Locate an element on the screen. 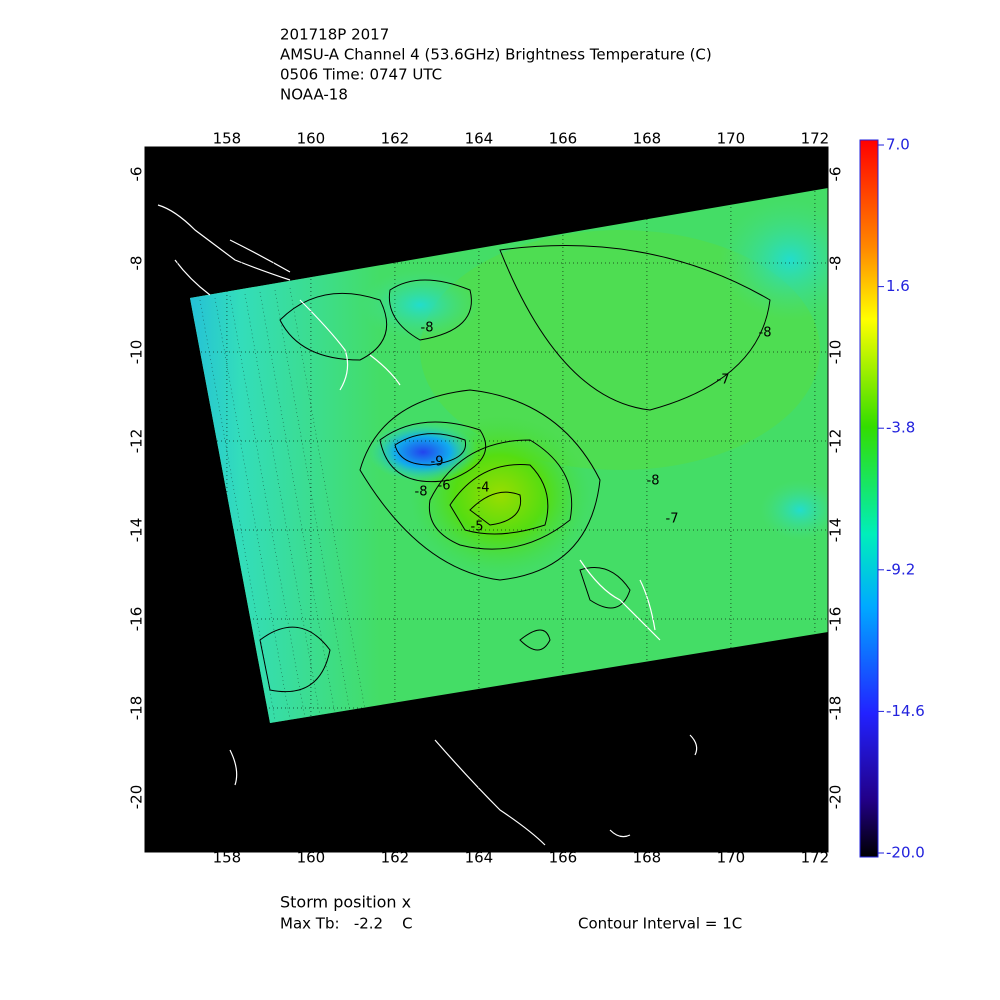 The height and width of the screenshot is (1000, 1000). contour-label: -6 is located at coordinates (444, 486).